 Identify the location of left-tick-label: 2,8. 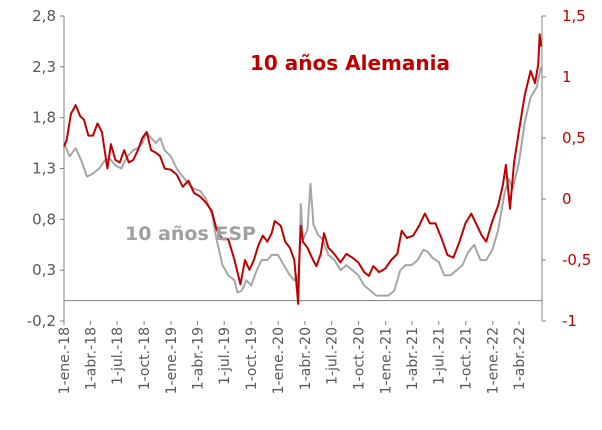
(44, 16).